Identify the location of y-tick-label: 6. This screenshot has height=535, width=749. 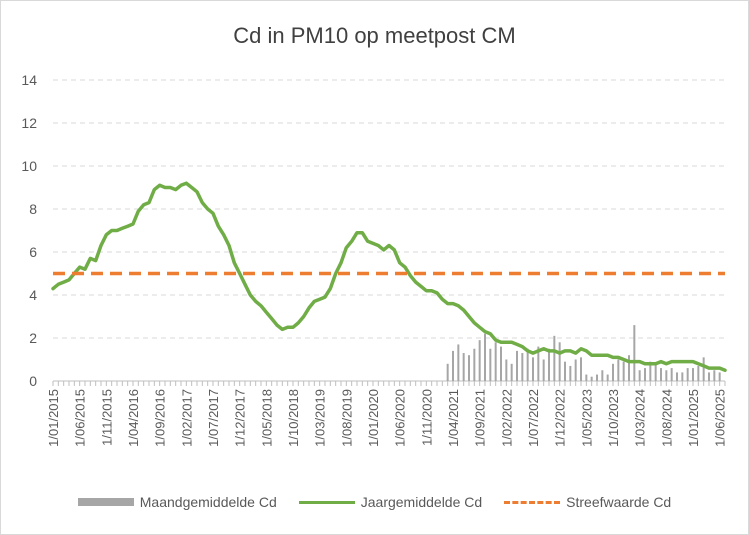
(33, 252).